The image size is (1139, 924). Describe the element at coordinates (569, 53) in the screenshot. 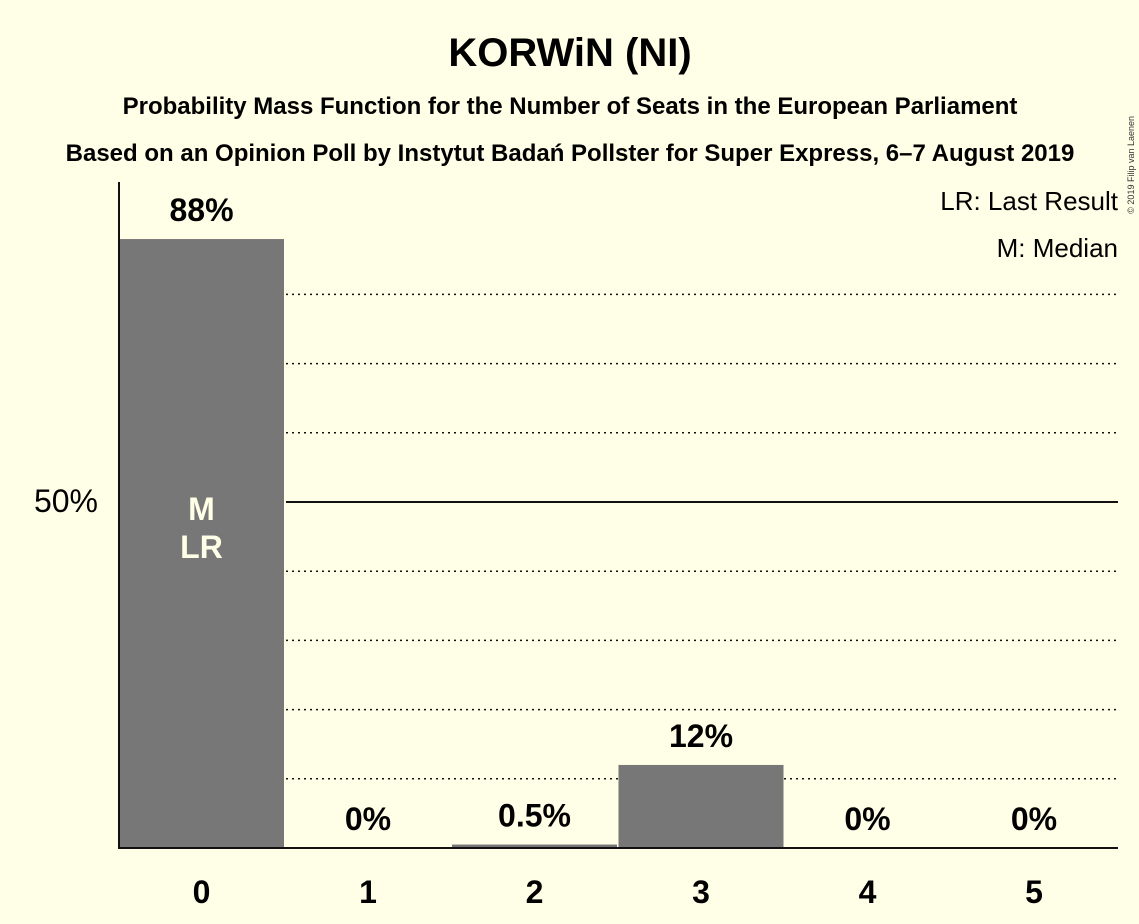

I see `chart-title: KORWiN (NI)` at that location.